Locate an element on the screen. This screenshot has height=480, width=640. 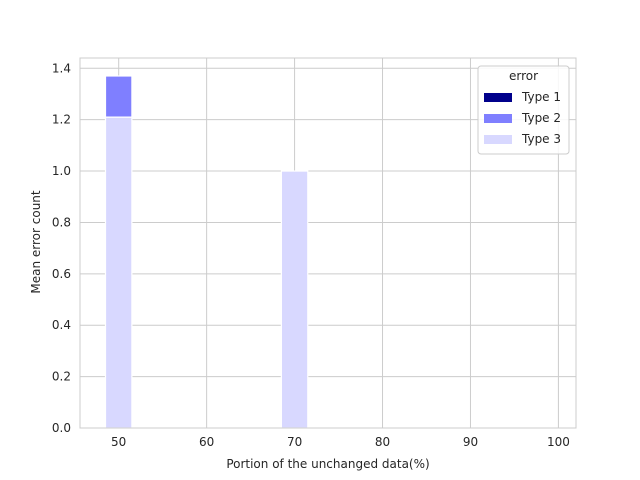
x-tick-label: 70 is located at coordinates (294, 442).